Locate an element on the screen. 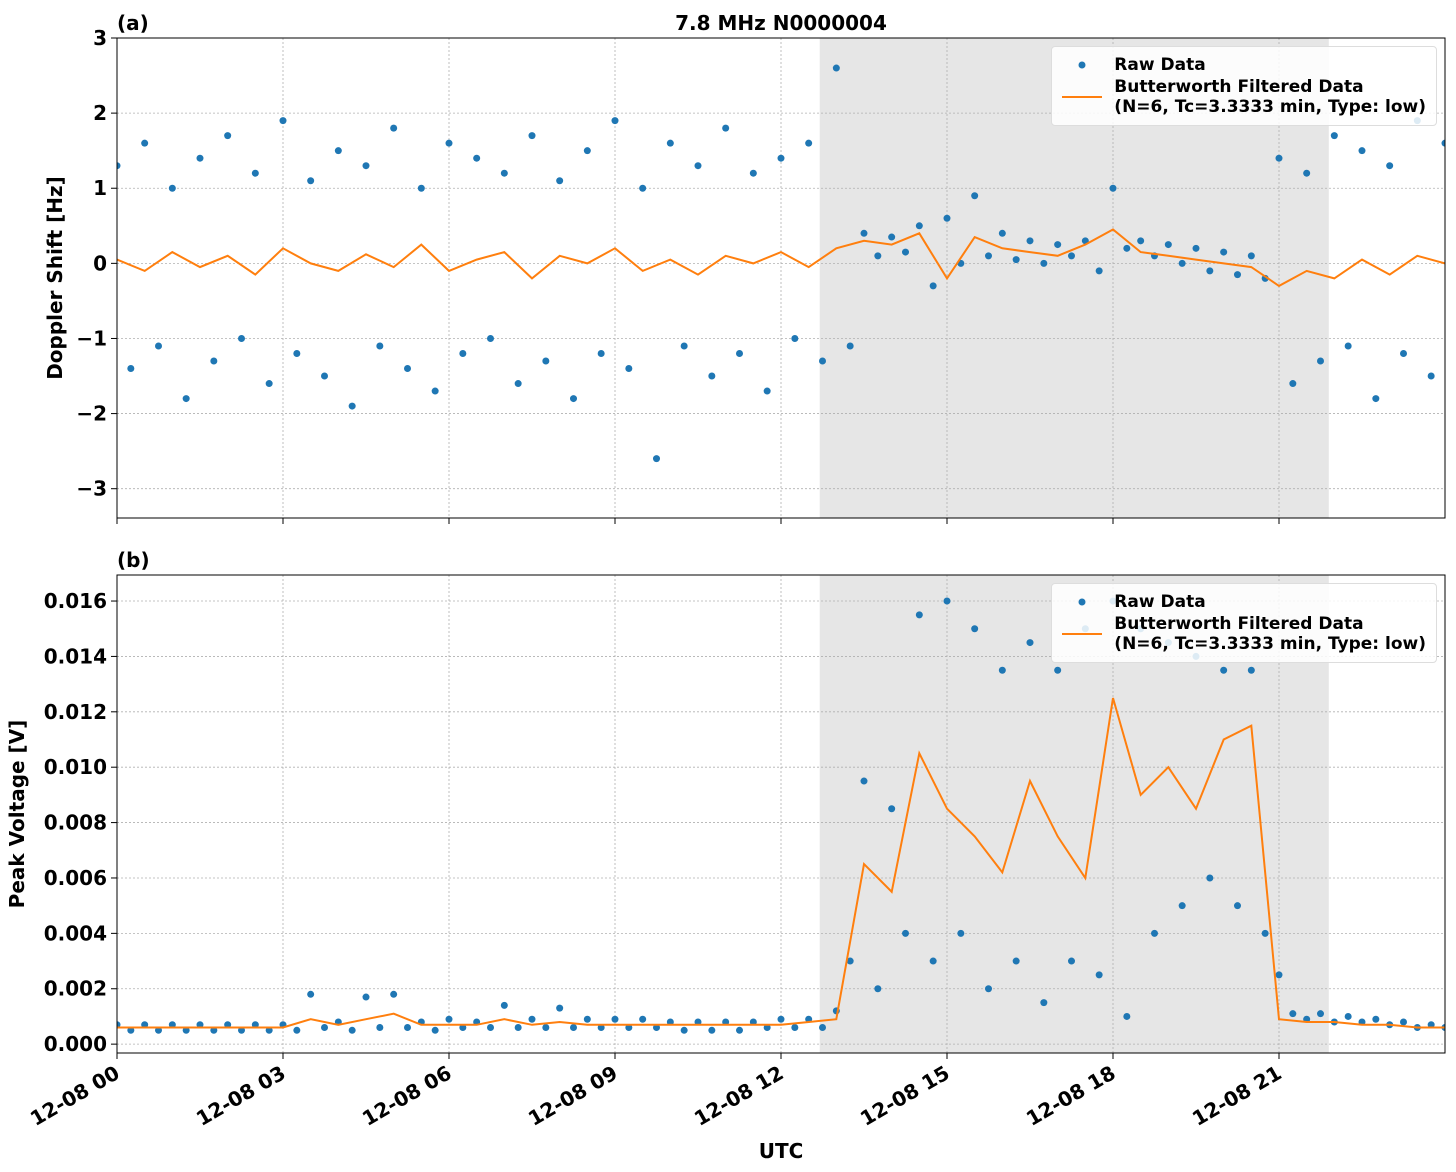 The width and height of the screenshot is (1456, 1172). legend-dot is located at coordinates (1082, 602).